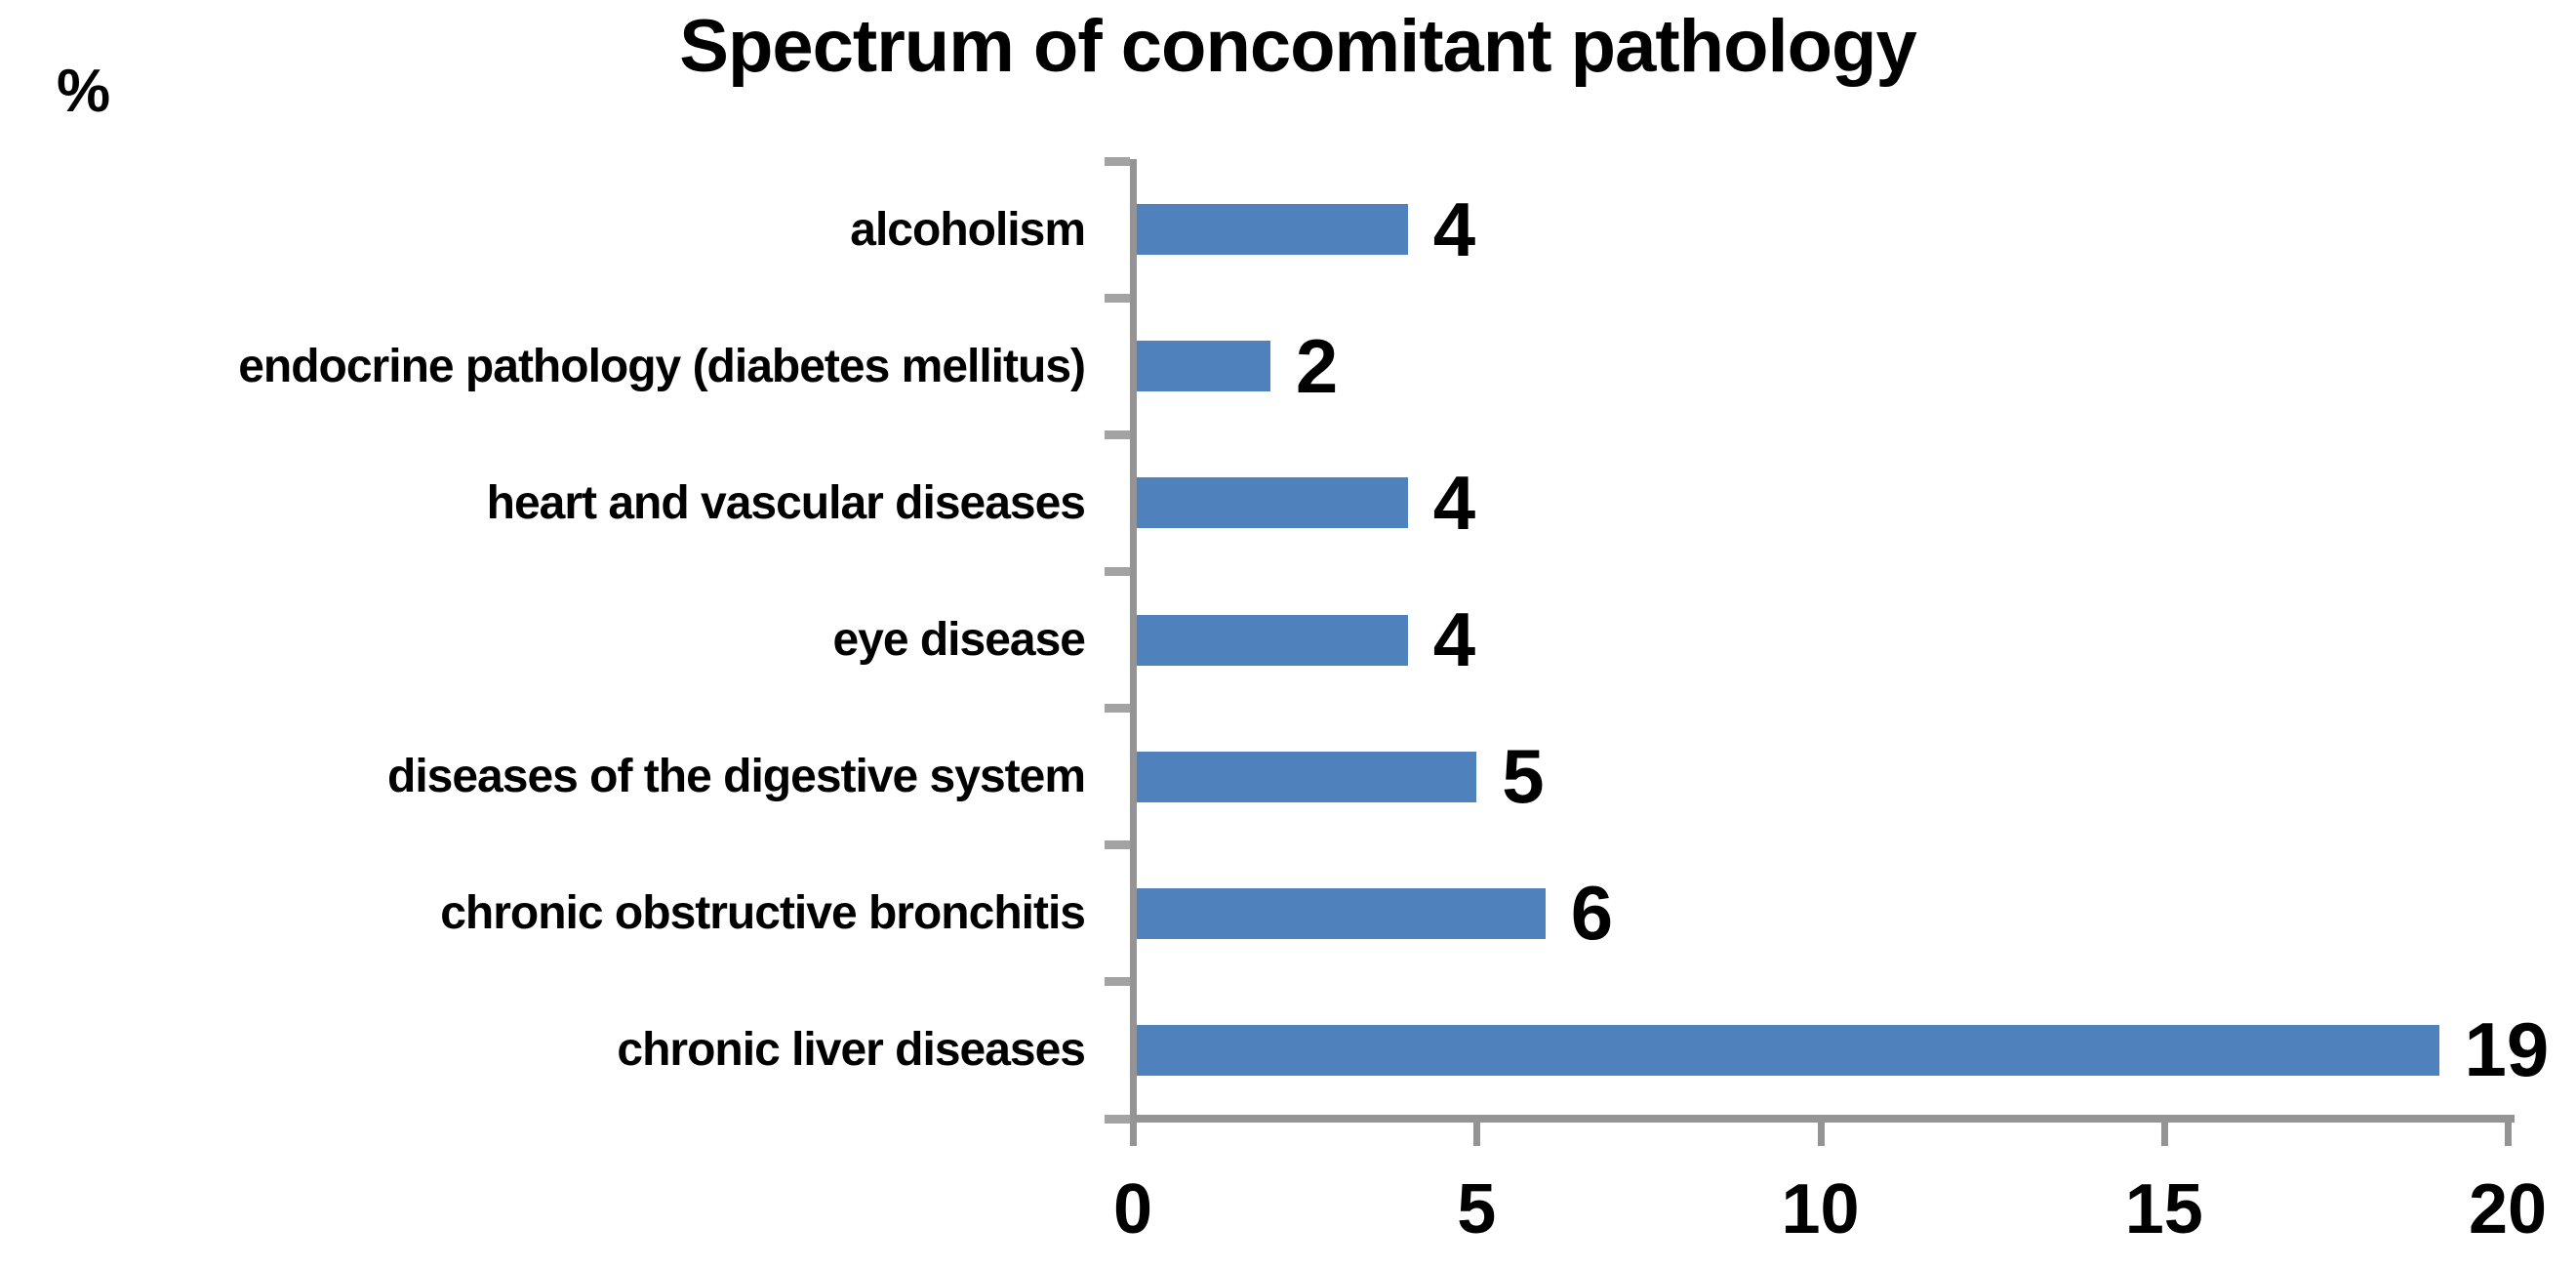 This screenshot has height=1268, width=2576. I want to click on category-label: alcoholism, so click(968, 230).